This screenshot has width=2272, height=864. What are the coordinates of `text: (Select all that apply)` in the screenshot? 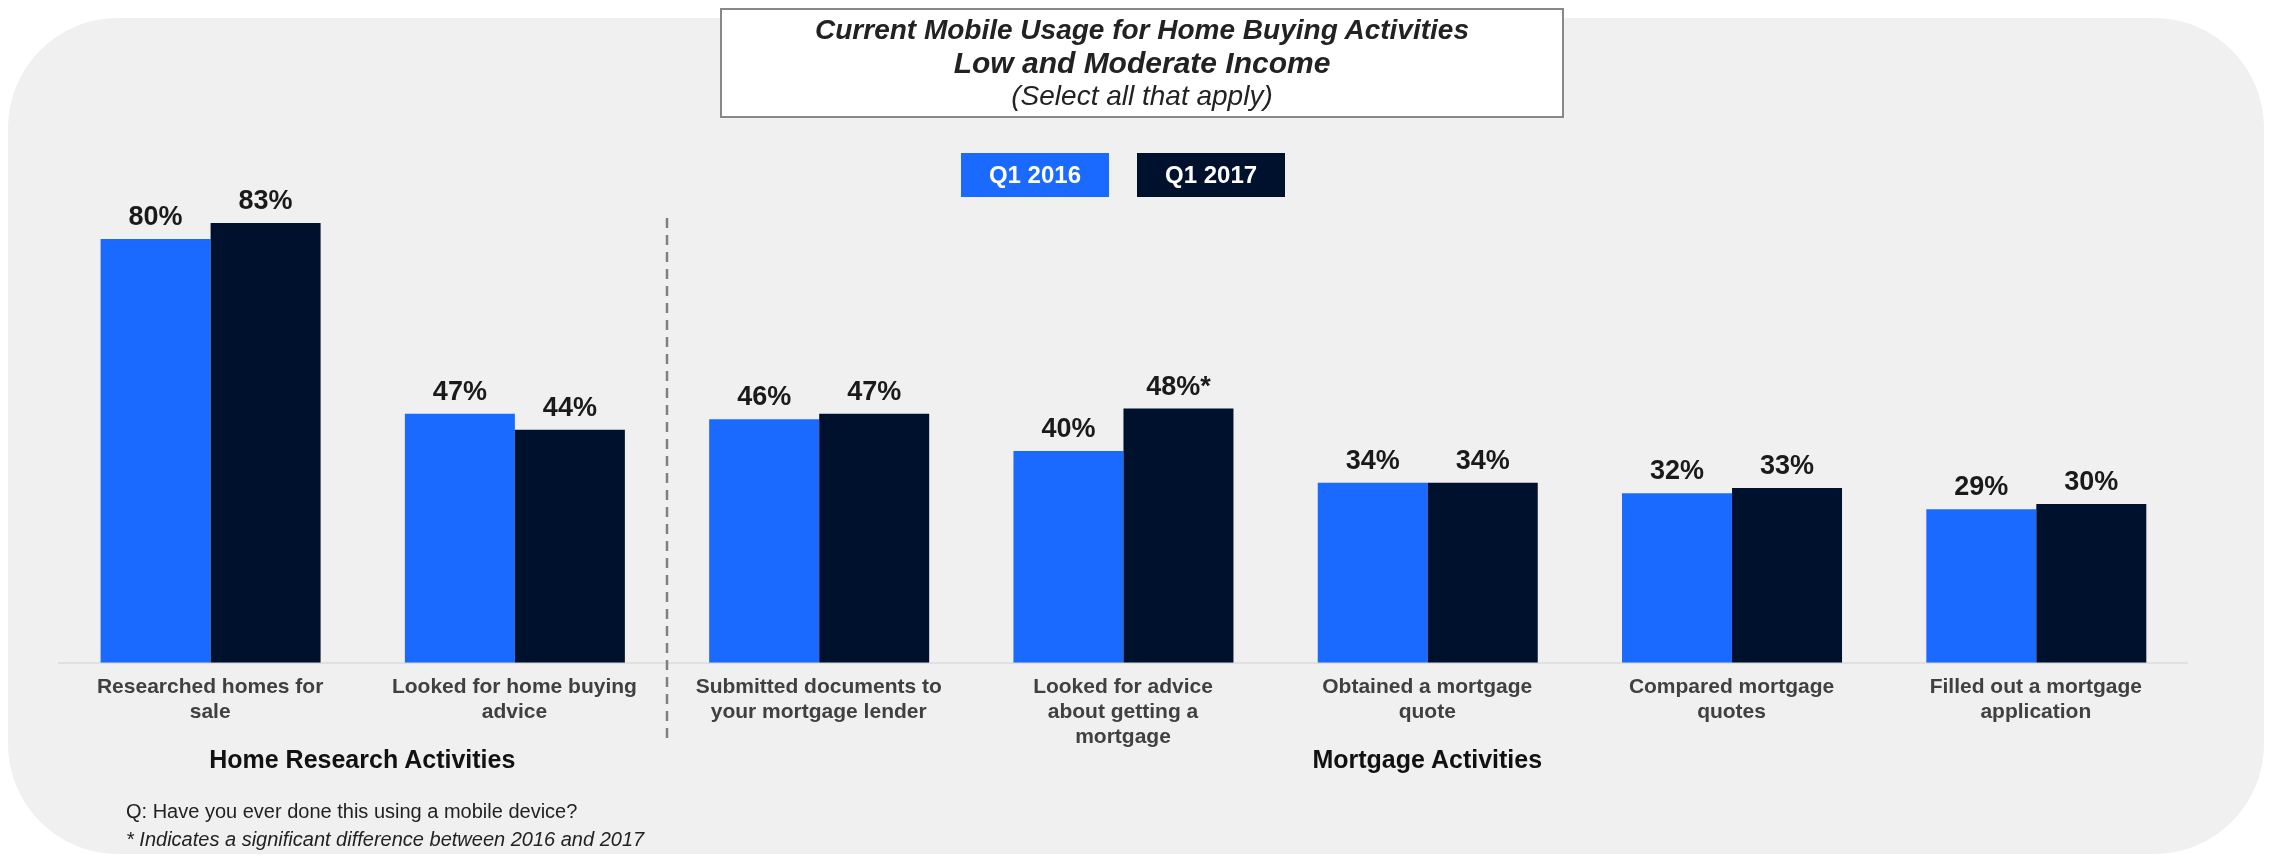 It's located at (1142, 96).